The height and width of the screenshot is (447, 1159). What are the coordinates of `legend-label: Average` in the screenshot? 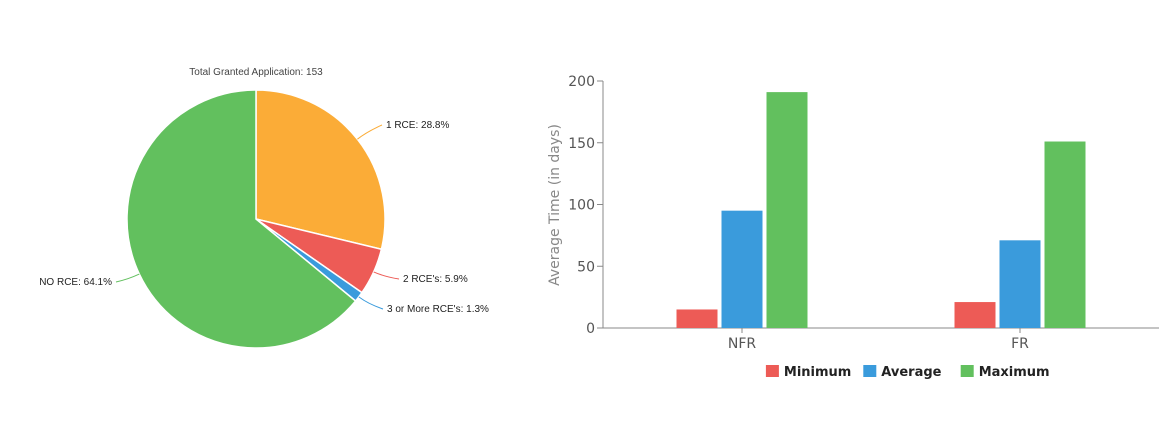 It's located at (911, 372).